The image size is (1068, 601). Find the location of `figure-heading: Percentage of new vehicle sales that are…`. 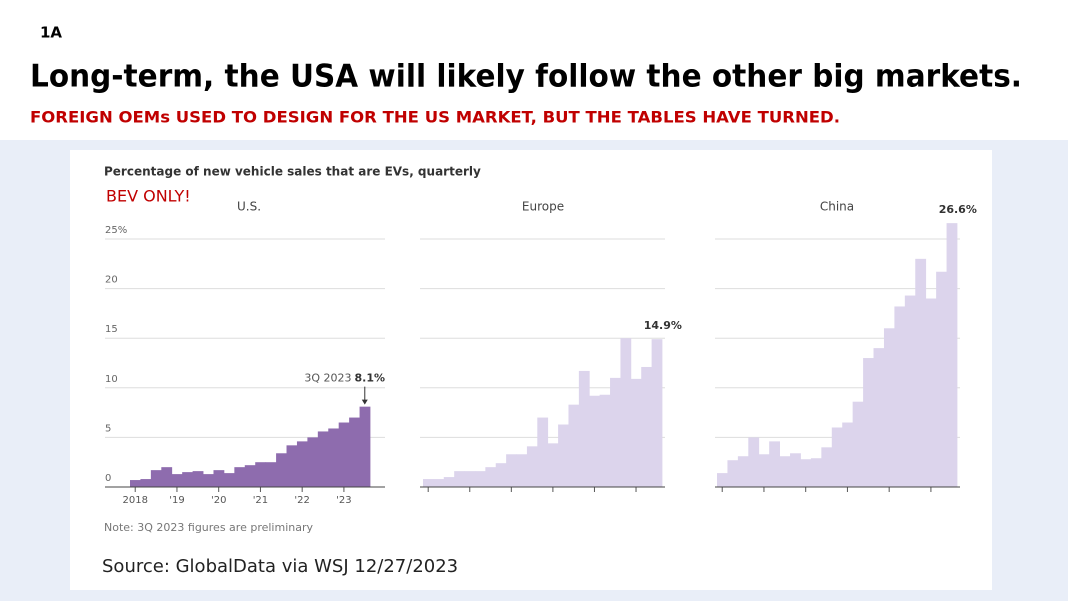

figure-heading: Percentage of new vehicle sales that are… is located at coordinates (292, 172).